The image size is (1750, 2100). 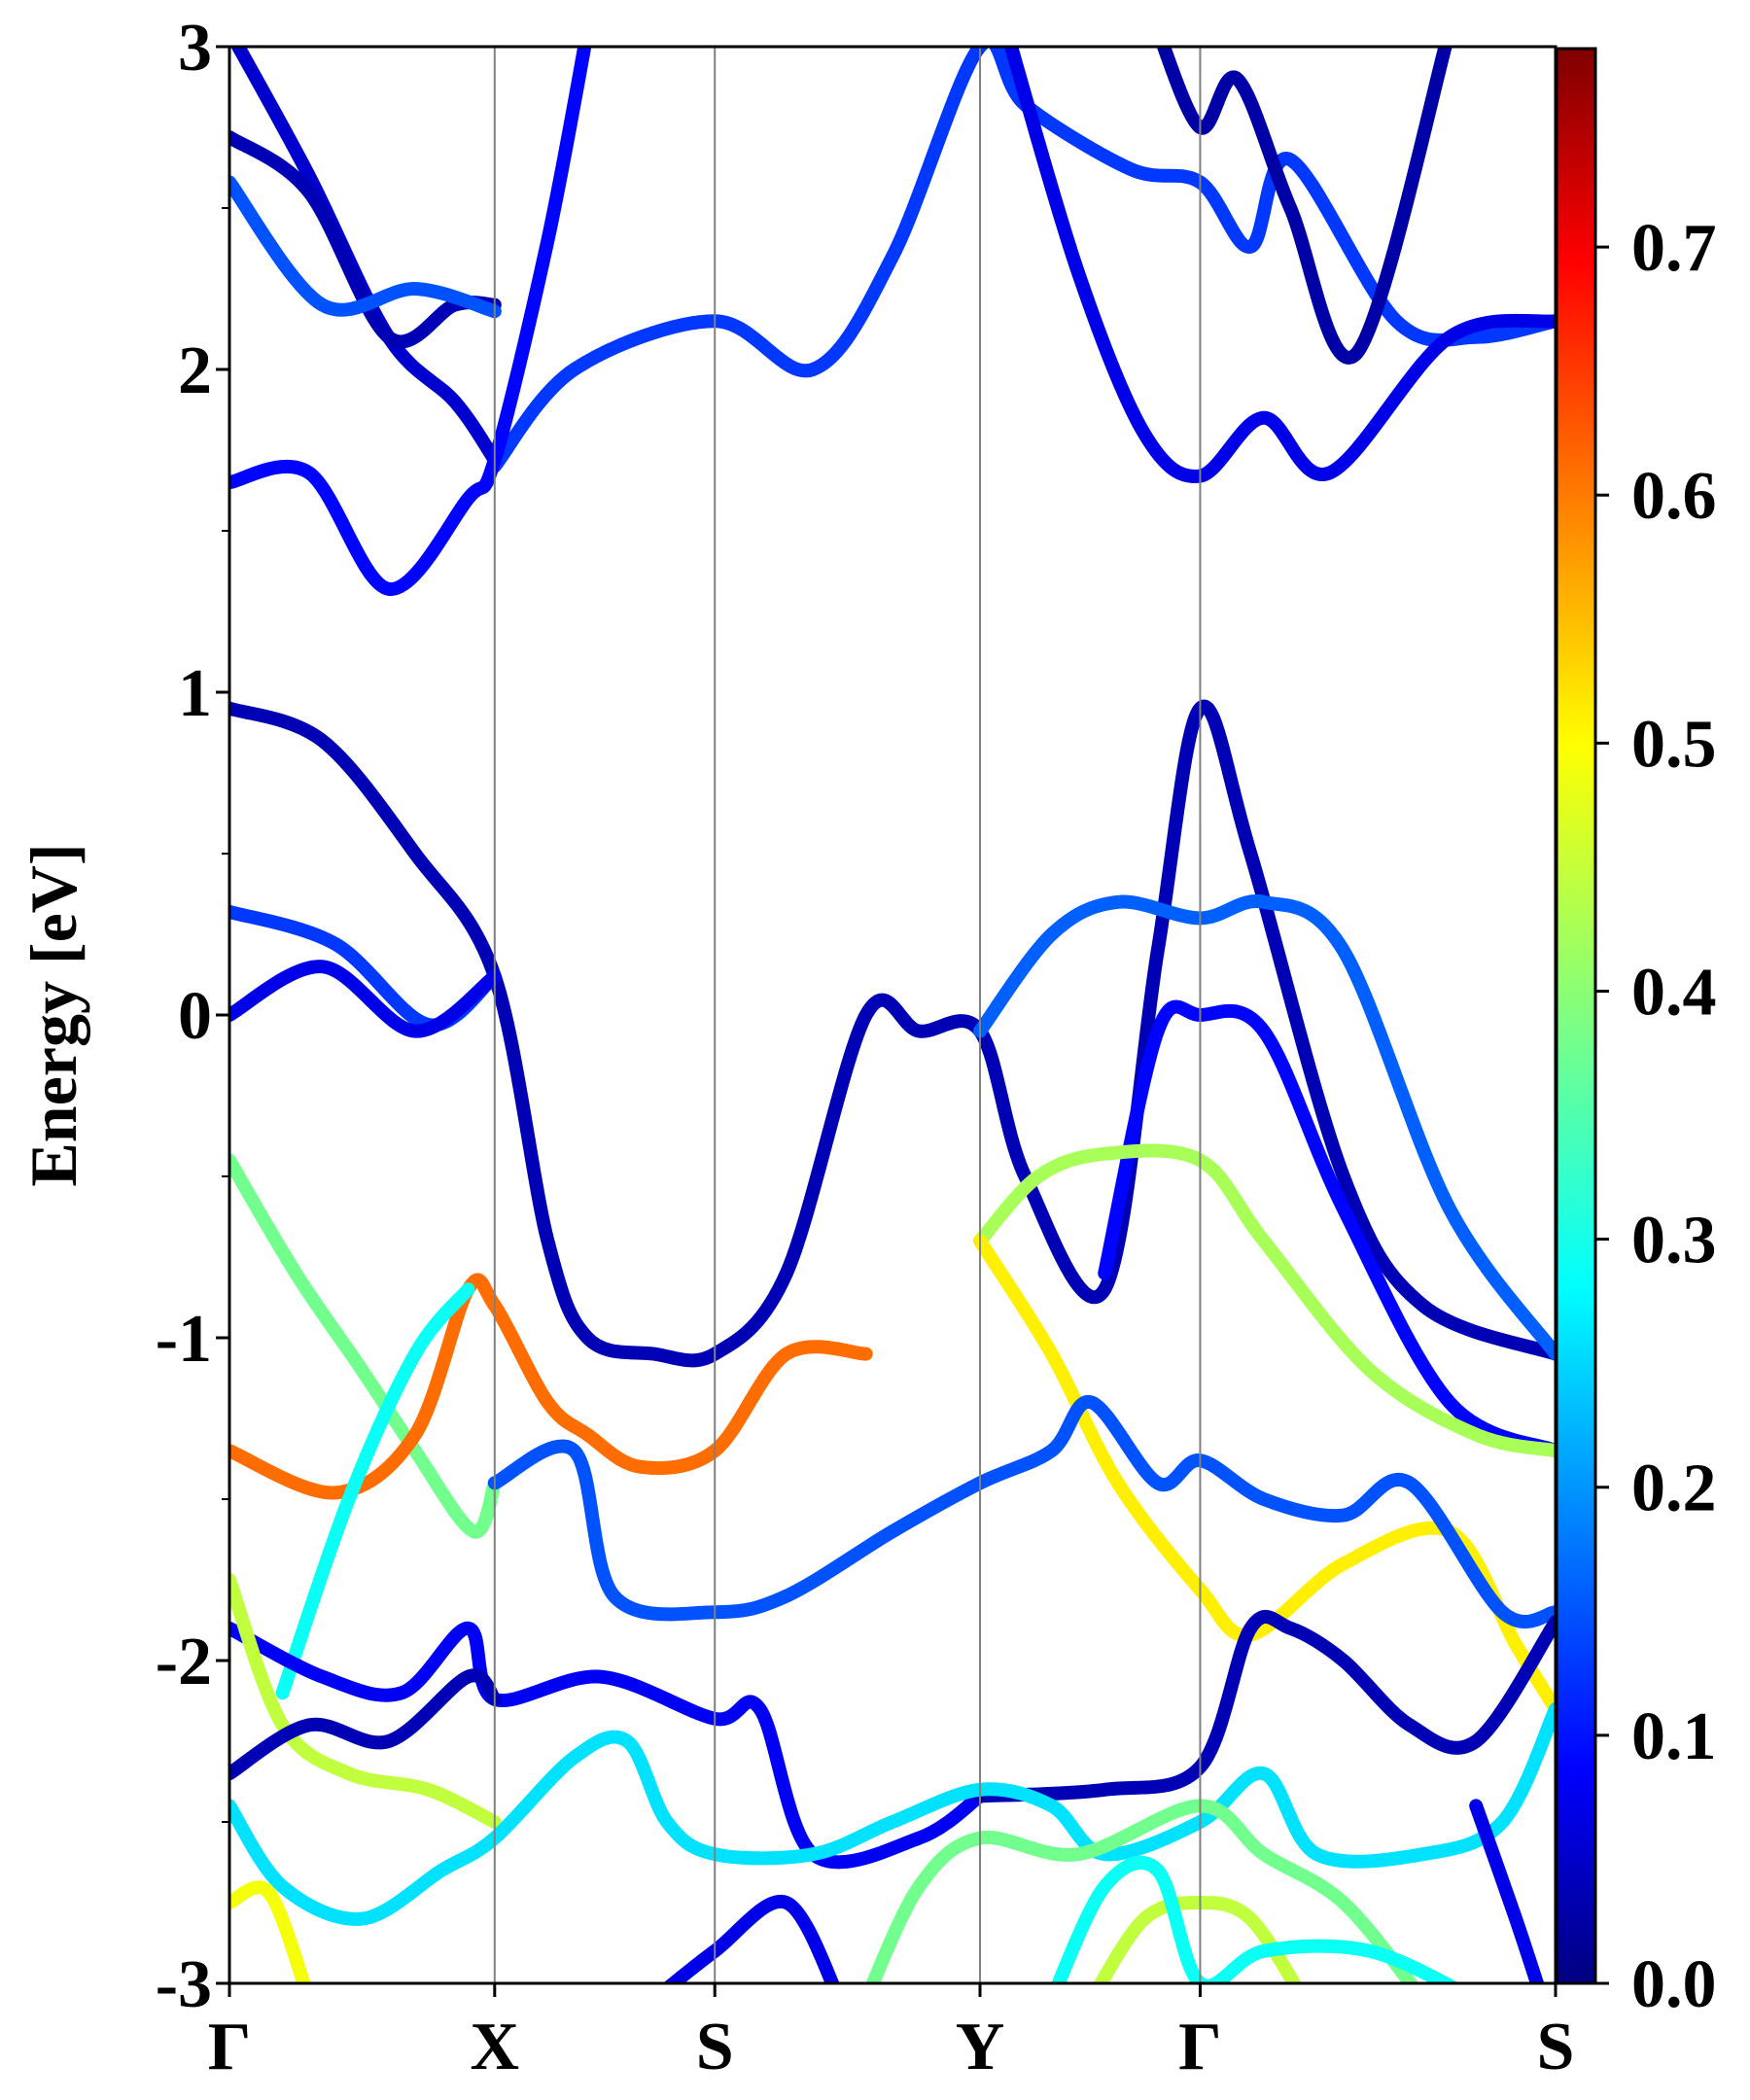 I want to click on band-cb-upper-left, so click(x=410, y=321).